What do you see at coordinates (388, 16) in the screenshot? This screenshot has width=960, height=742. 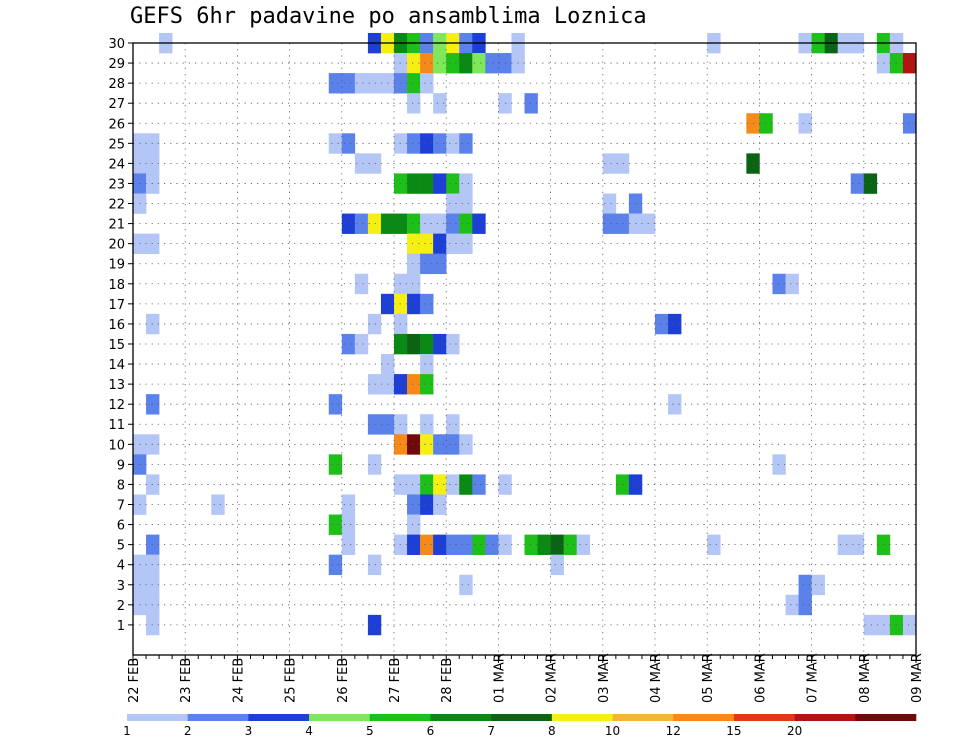 I see `chart-title: GEFS 6hr padavine po ansamblima Loznica` at bounding box center [388, 16].